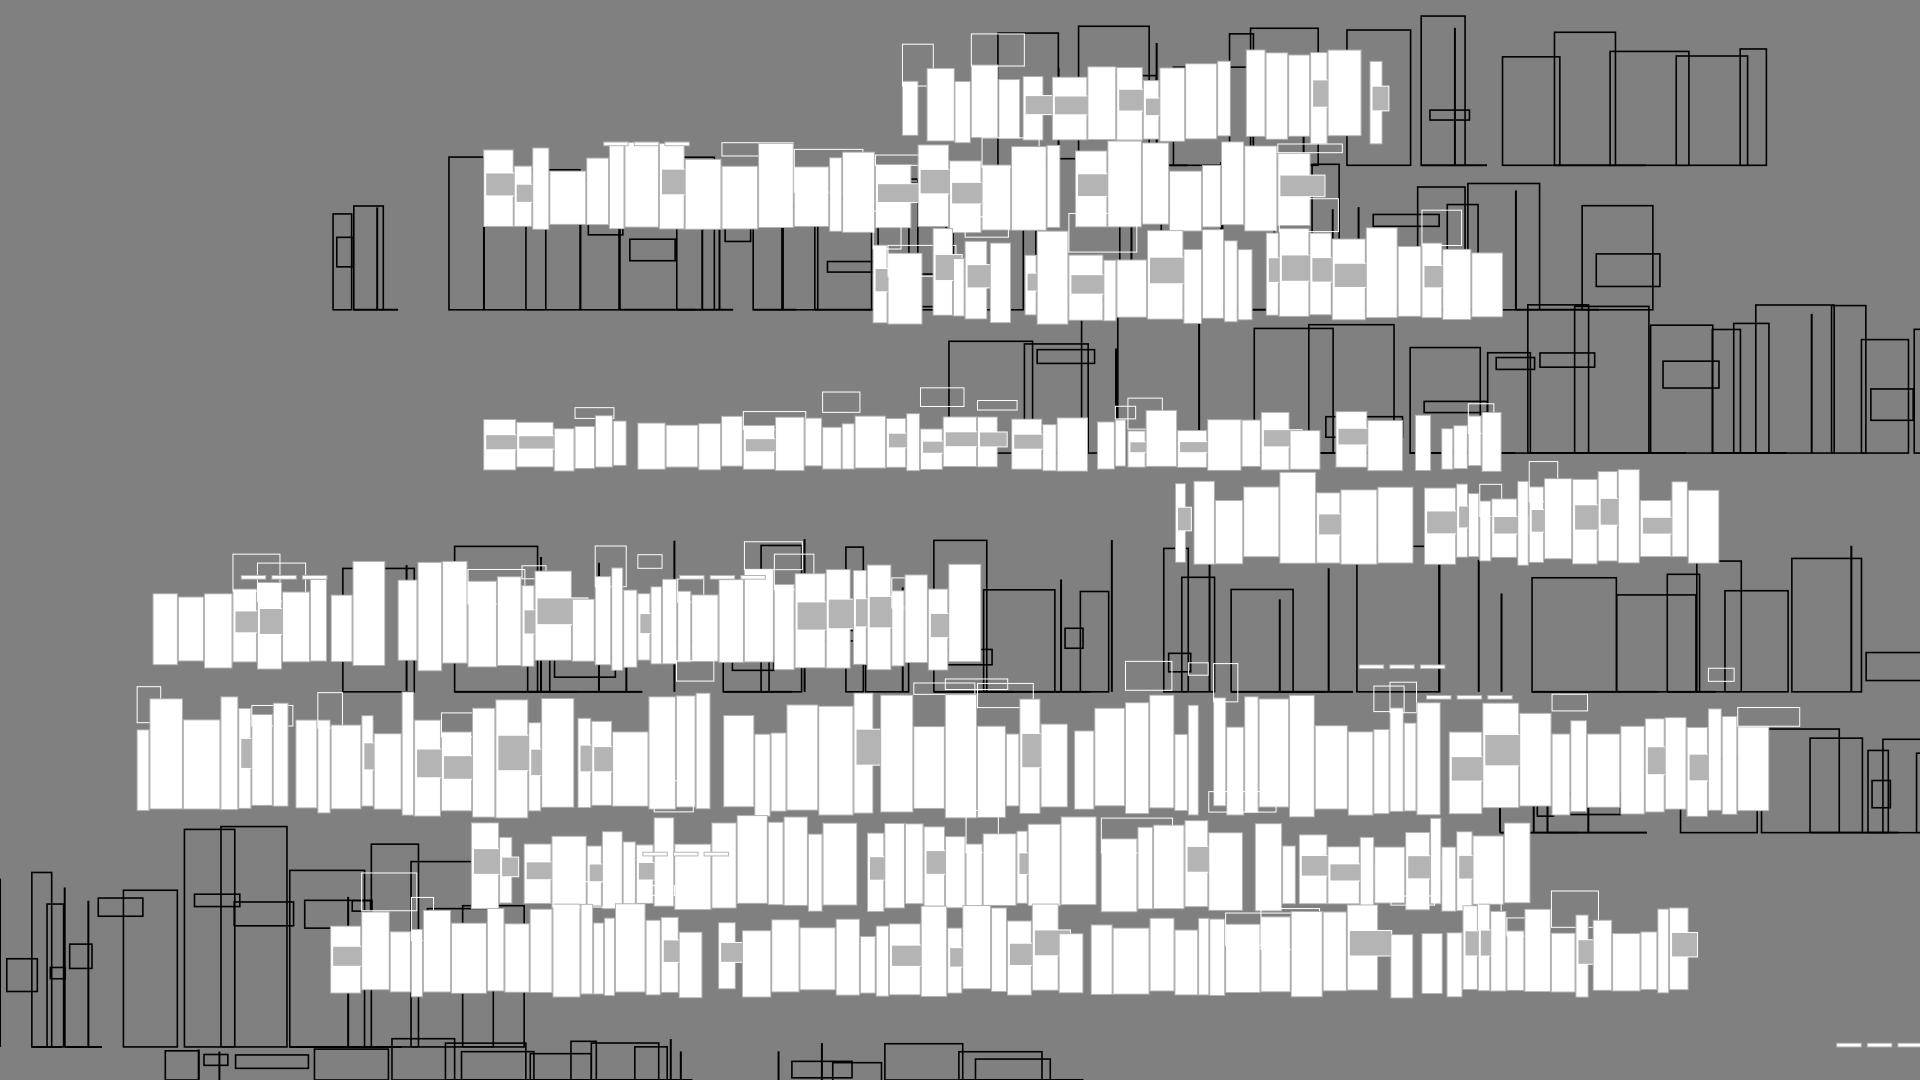 This screenshot has height=1080, width=1920. Describe the element at coordinates (869, 747) in the screenshot. I see `inset-block` at that location.